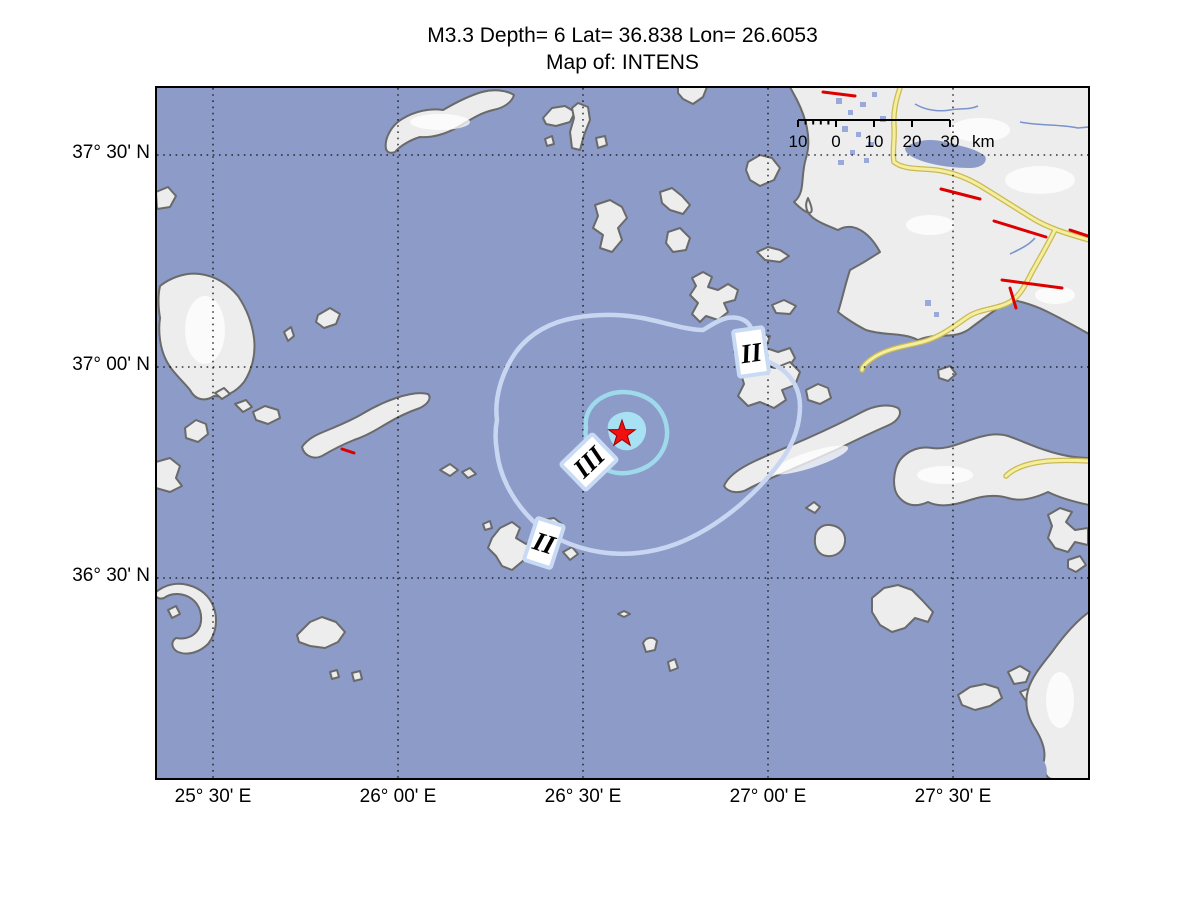 The height and width of the screenshot is (901, 1201). Describe the element at coordinates (950, 141) in the screenshot. I see `scale-tick-label-4: 30` at that location.